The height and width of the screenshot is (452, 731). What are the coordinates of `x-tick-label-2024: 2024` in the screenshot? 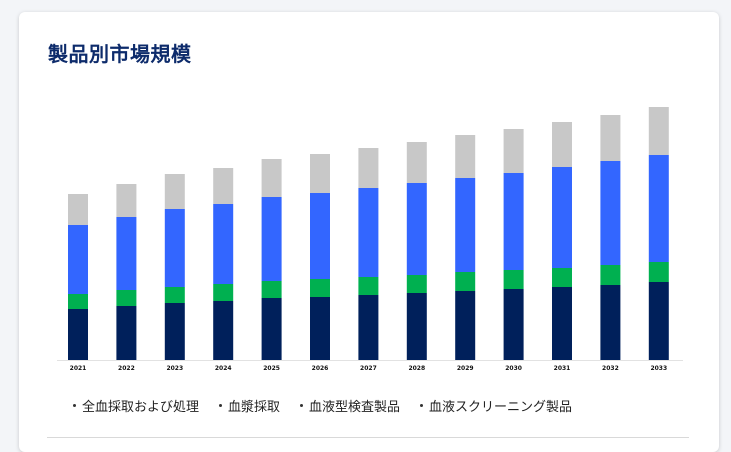 It's located at (223, 368).